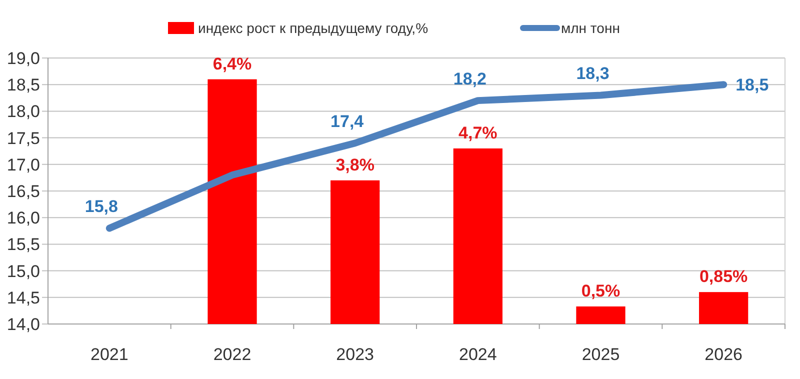 The height and width of the screenshot is (379, 800). Describe the element at coordinates (23, 138) in the screenshot. I see `y-tick-label: 17,5` at that location.